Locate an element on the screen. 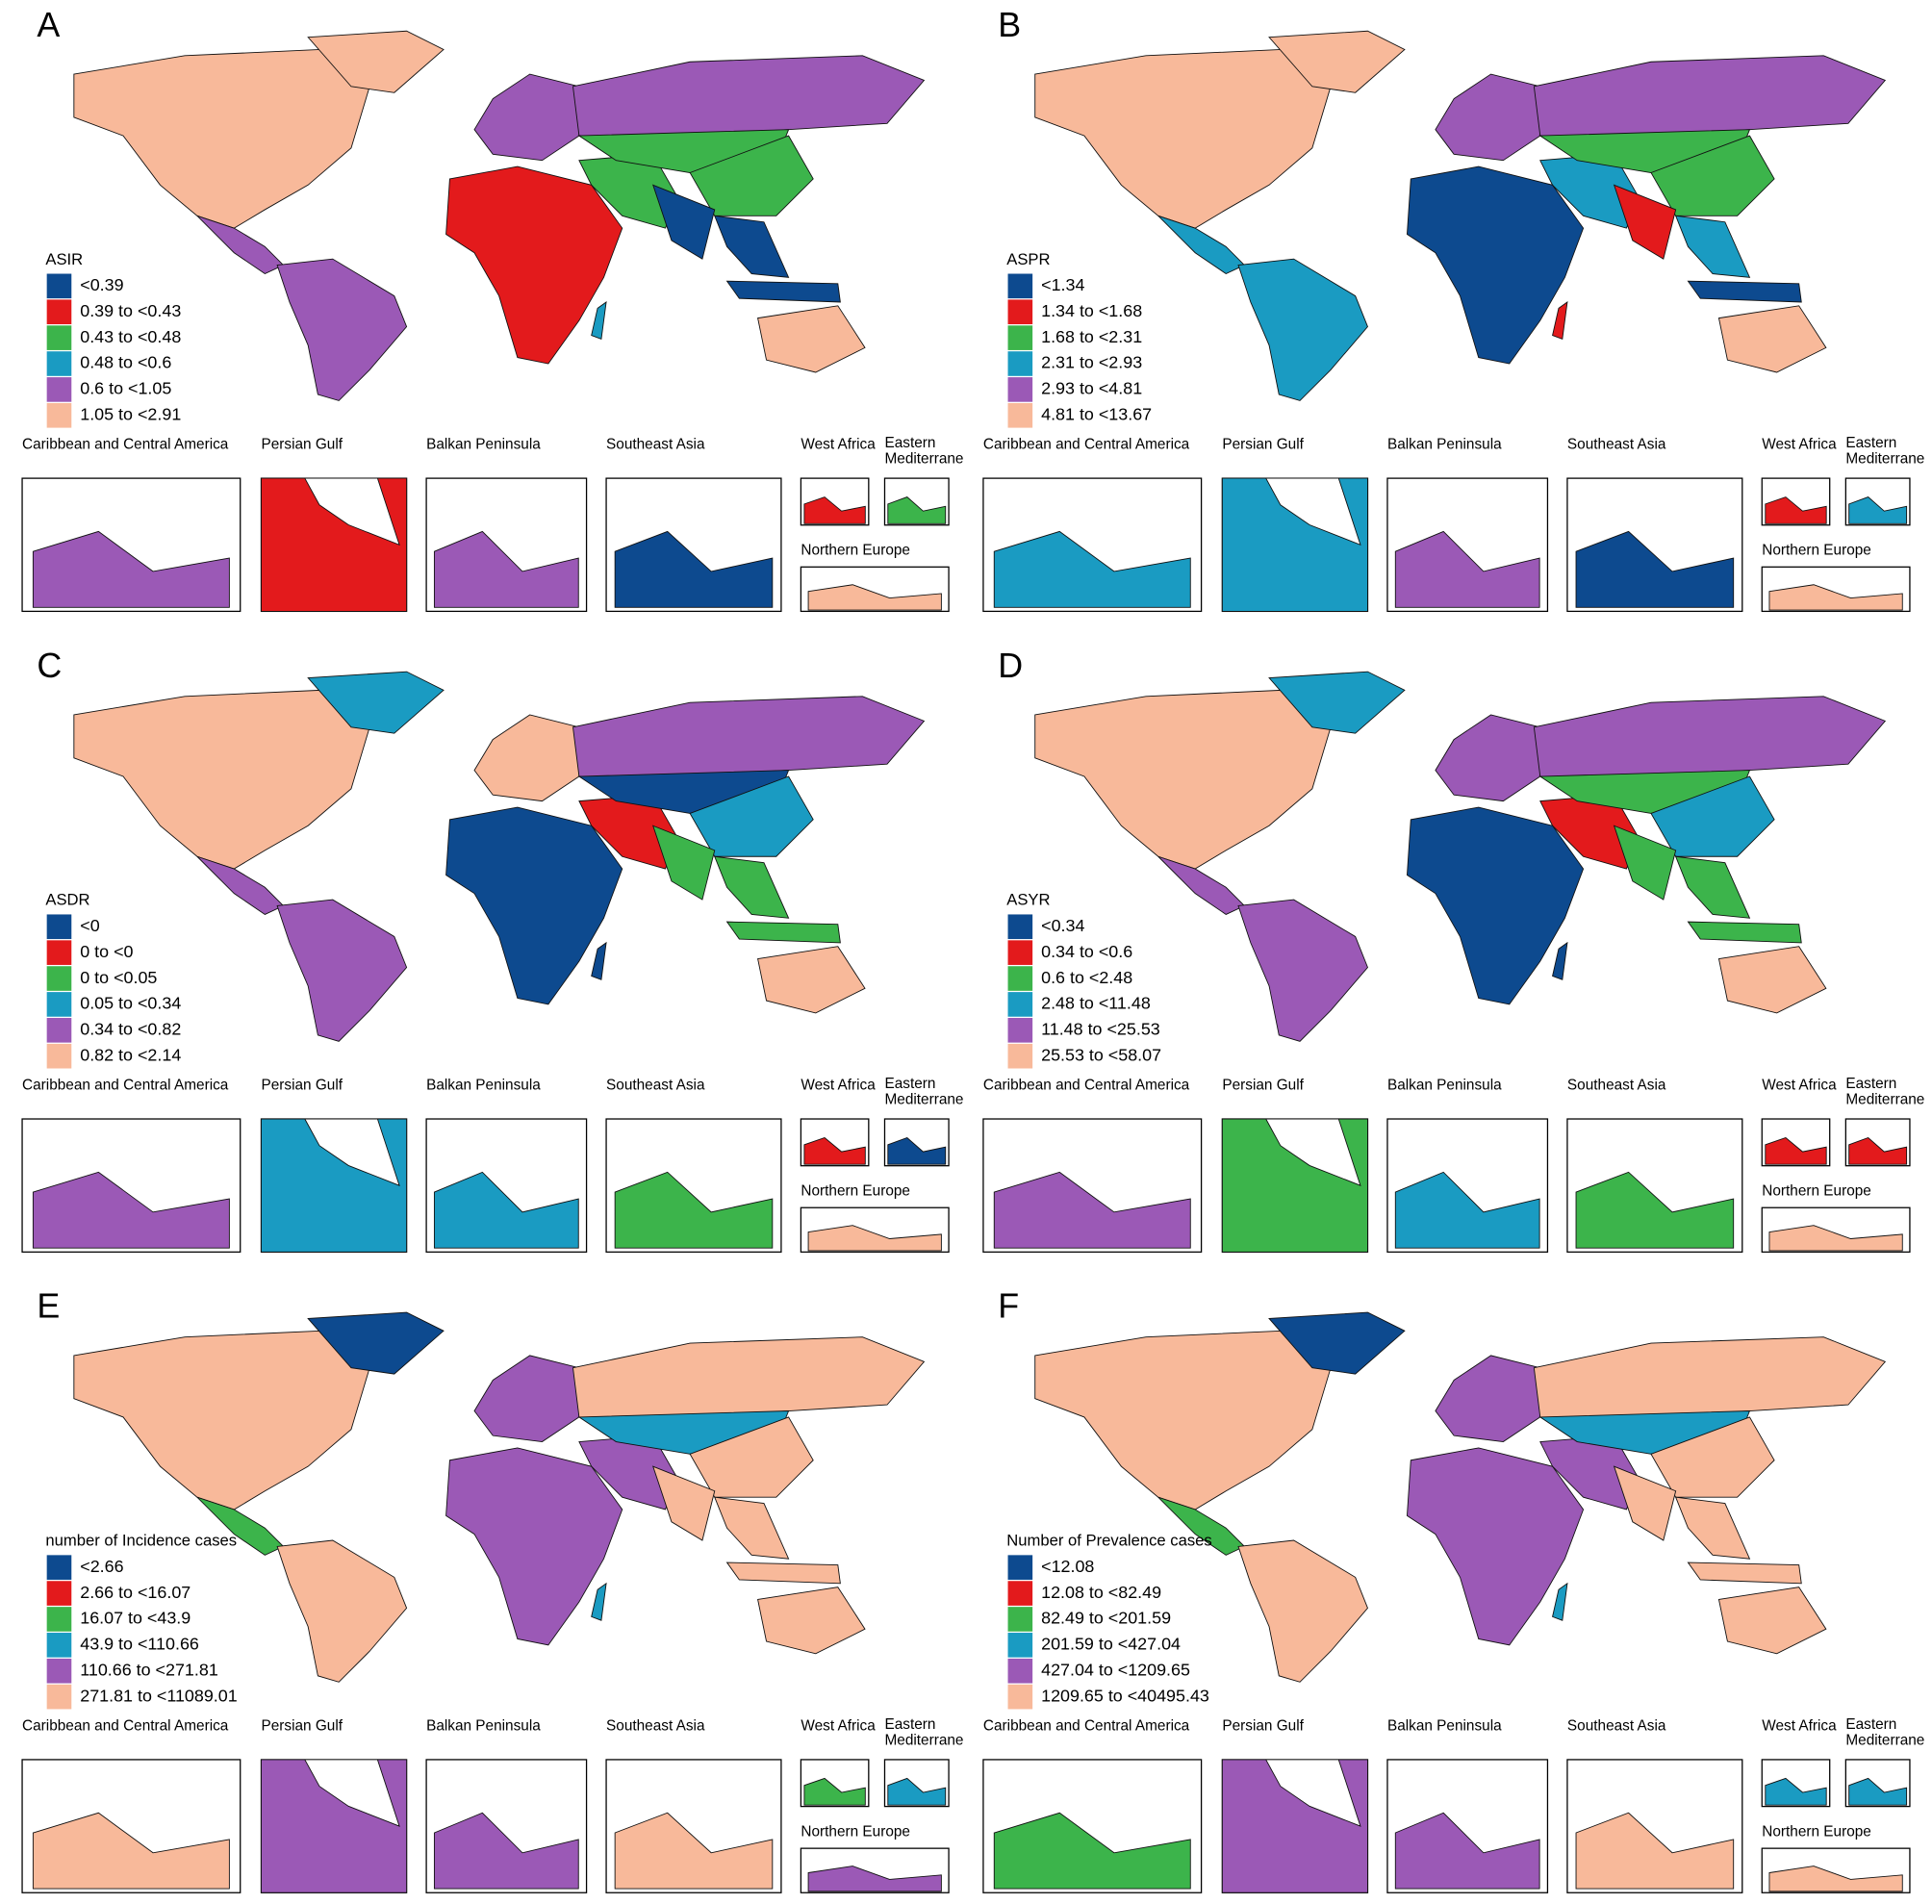  legend-label: 2.66 to <16.07 is located at coordinates (135, 1592).